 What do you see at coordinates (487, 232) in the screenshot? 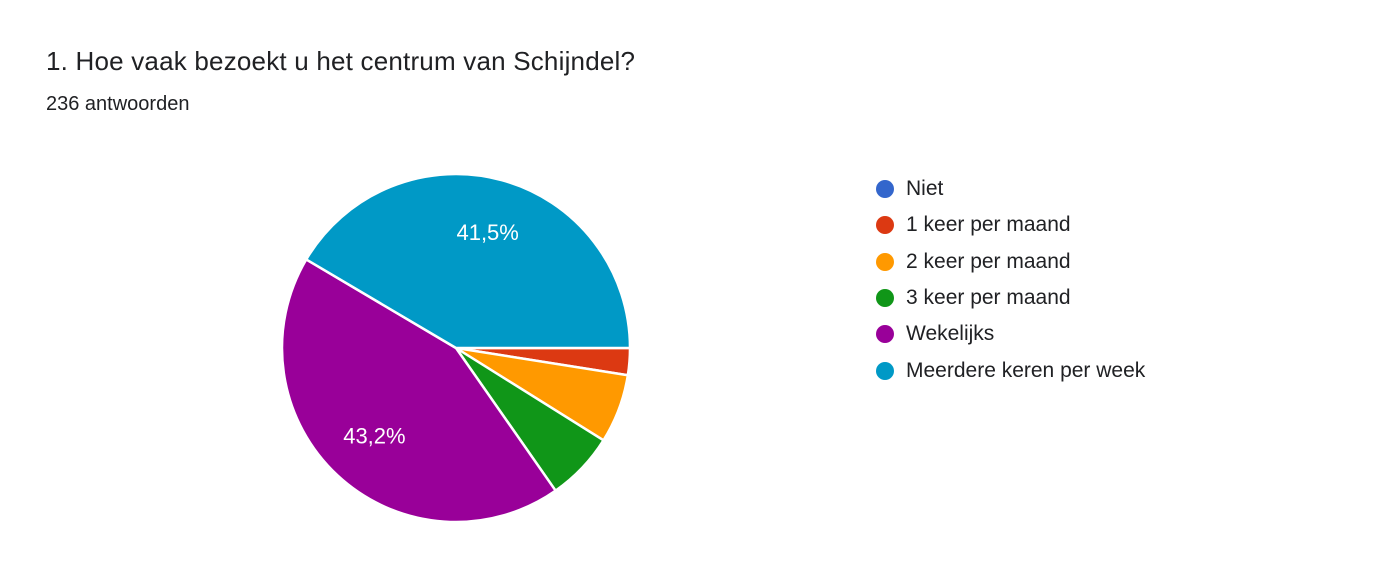
I see `pie-slice-label: 41,5%` at bounding box center [487, 232].